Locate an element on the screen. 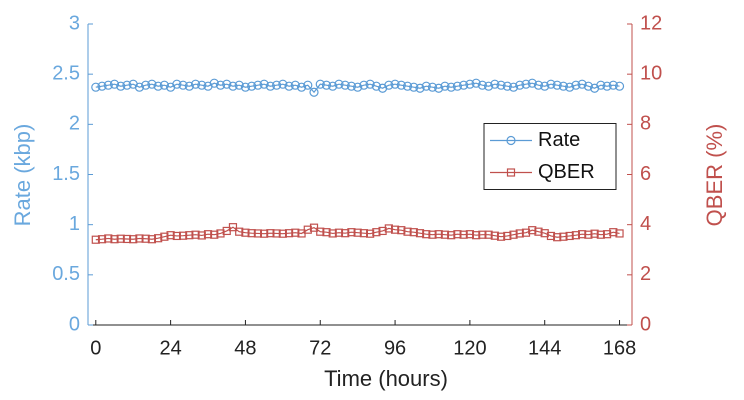 The height and width of the screenshot is (400, 744). x-tick-label: 48 is located at coordinates (245, 348).